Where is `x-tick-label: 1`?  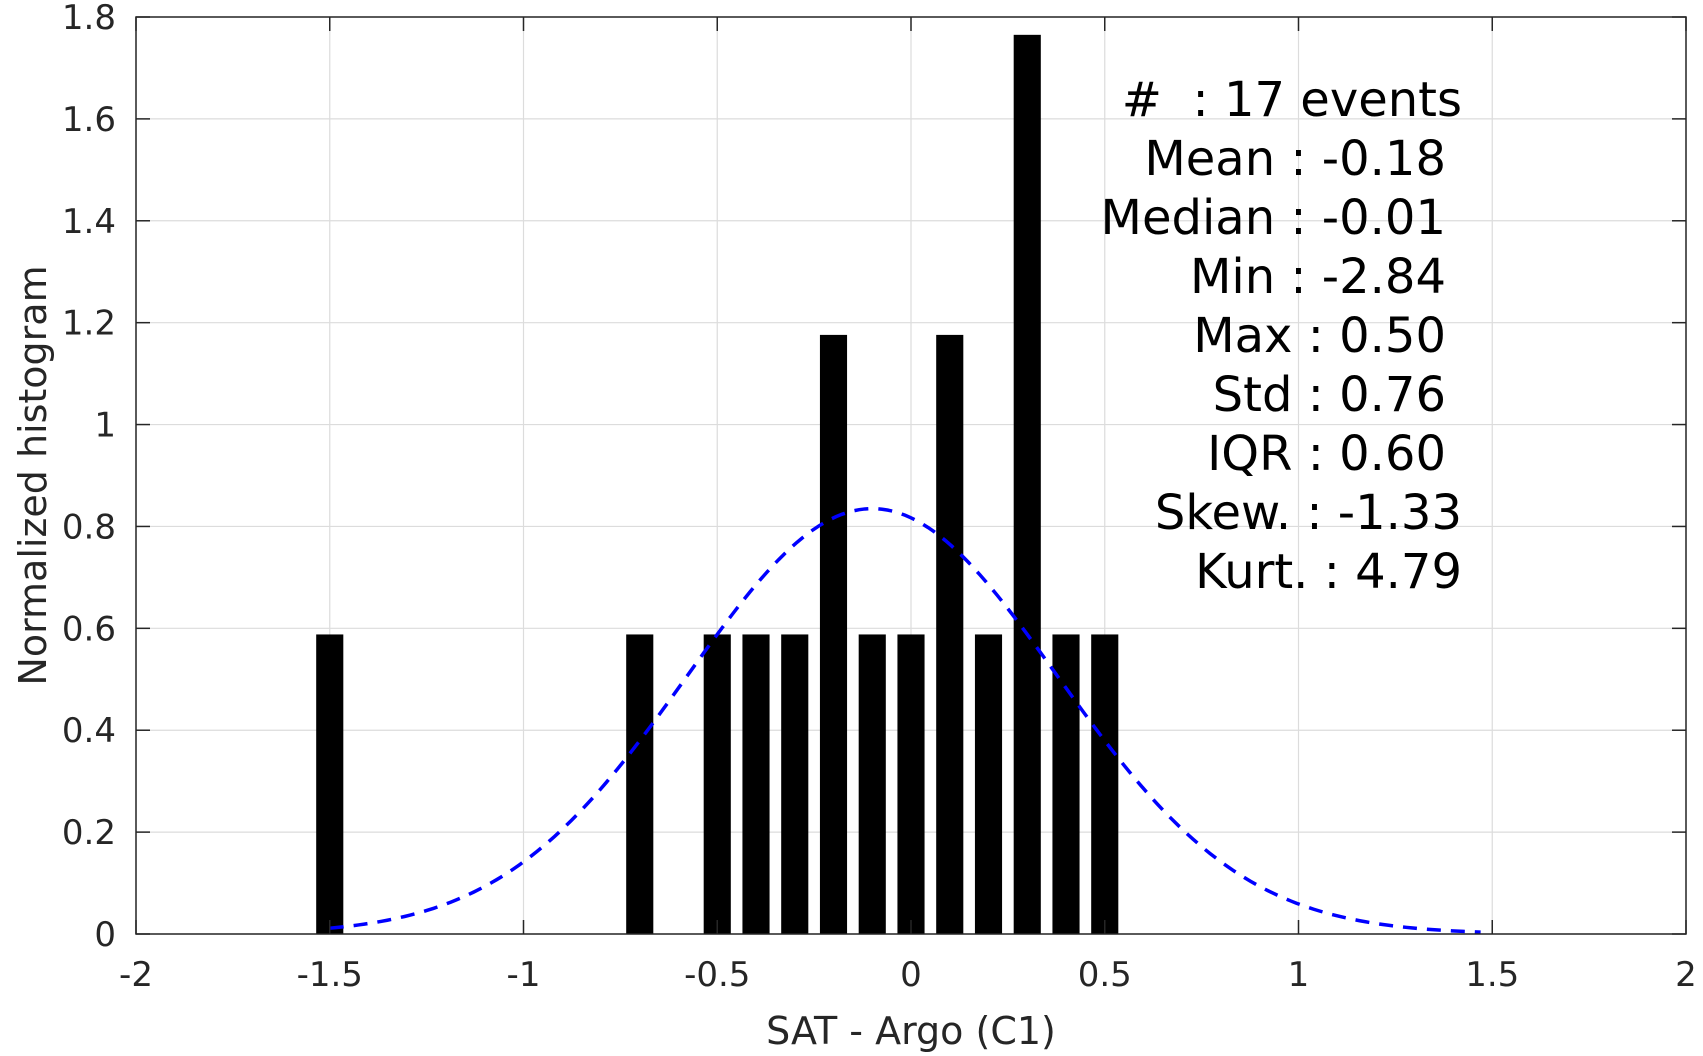 x-tick-label: 1 is located at coordinates (1299, 975).